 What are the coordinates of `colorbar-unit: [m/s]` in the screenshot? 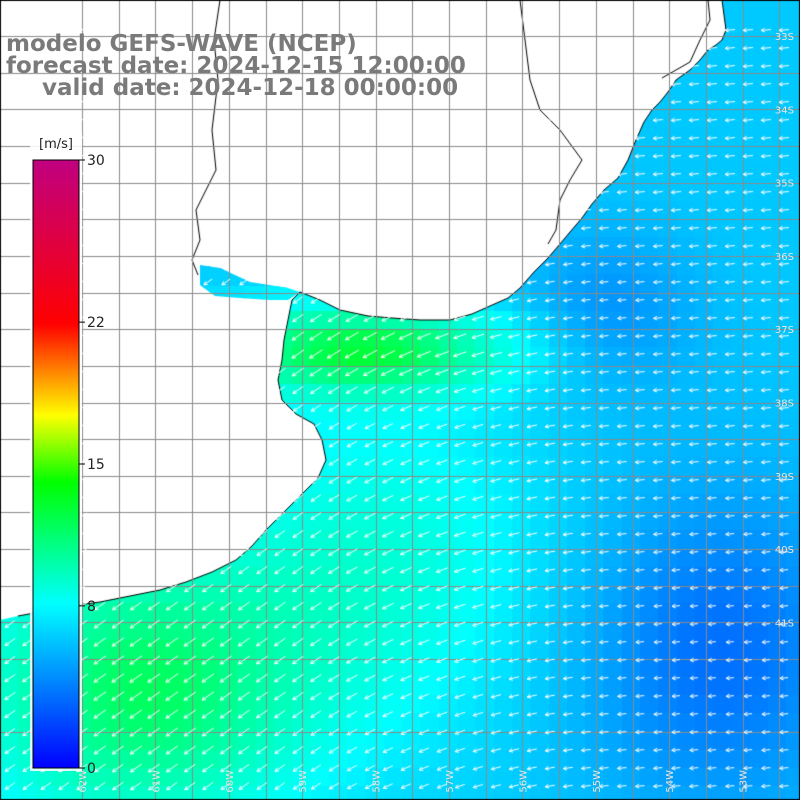 It's located at (56, 144).